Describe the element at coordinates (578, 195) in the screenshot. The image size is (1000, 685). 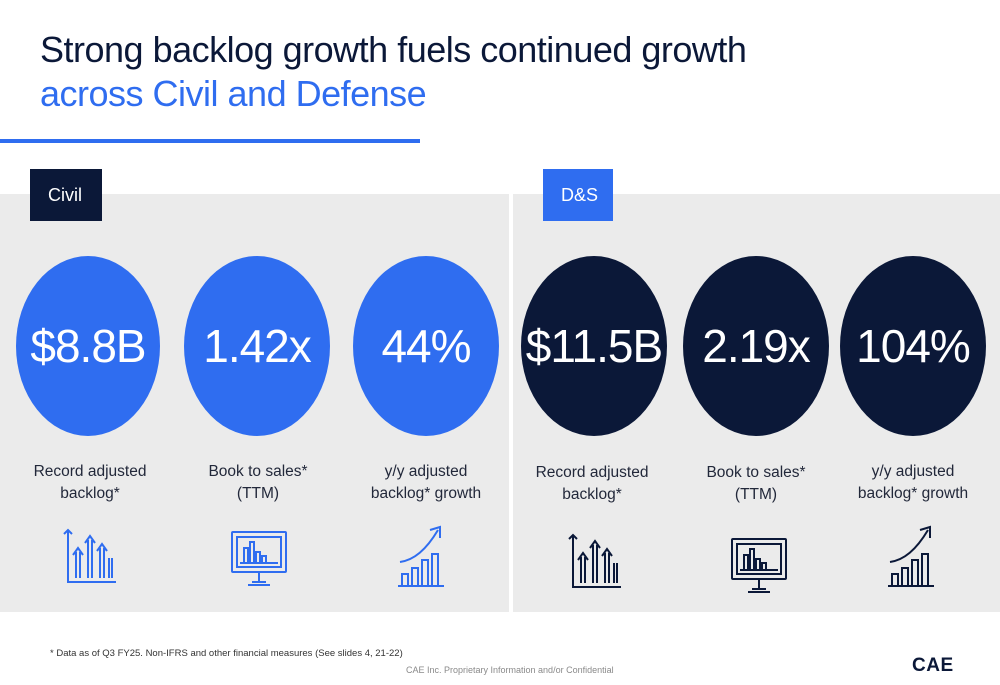
I see `ds-tag: D&S` at that location.